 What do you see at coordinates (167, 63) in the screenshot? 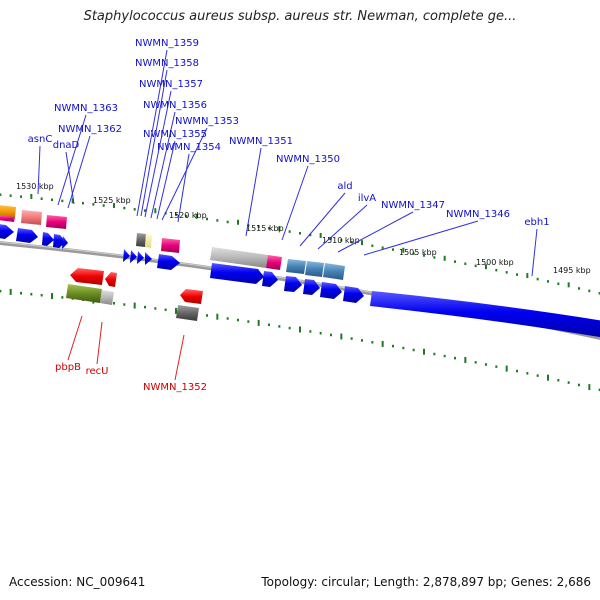
I see `gene-label-nwmn_1358: NWMN_1358` at bounding box center [167, 63].